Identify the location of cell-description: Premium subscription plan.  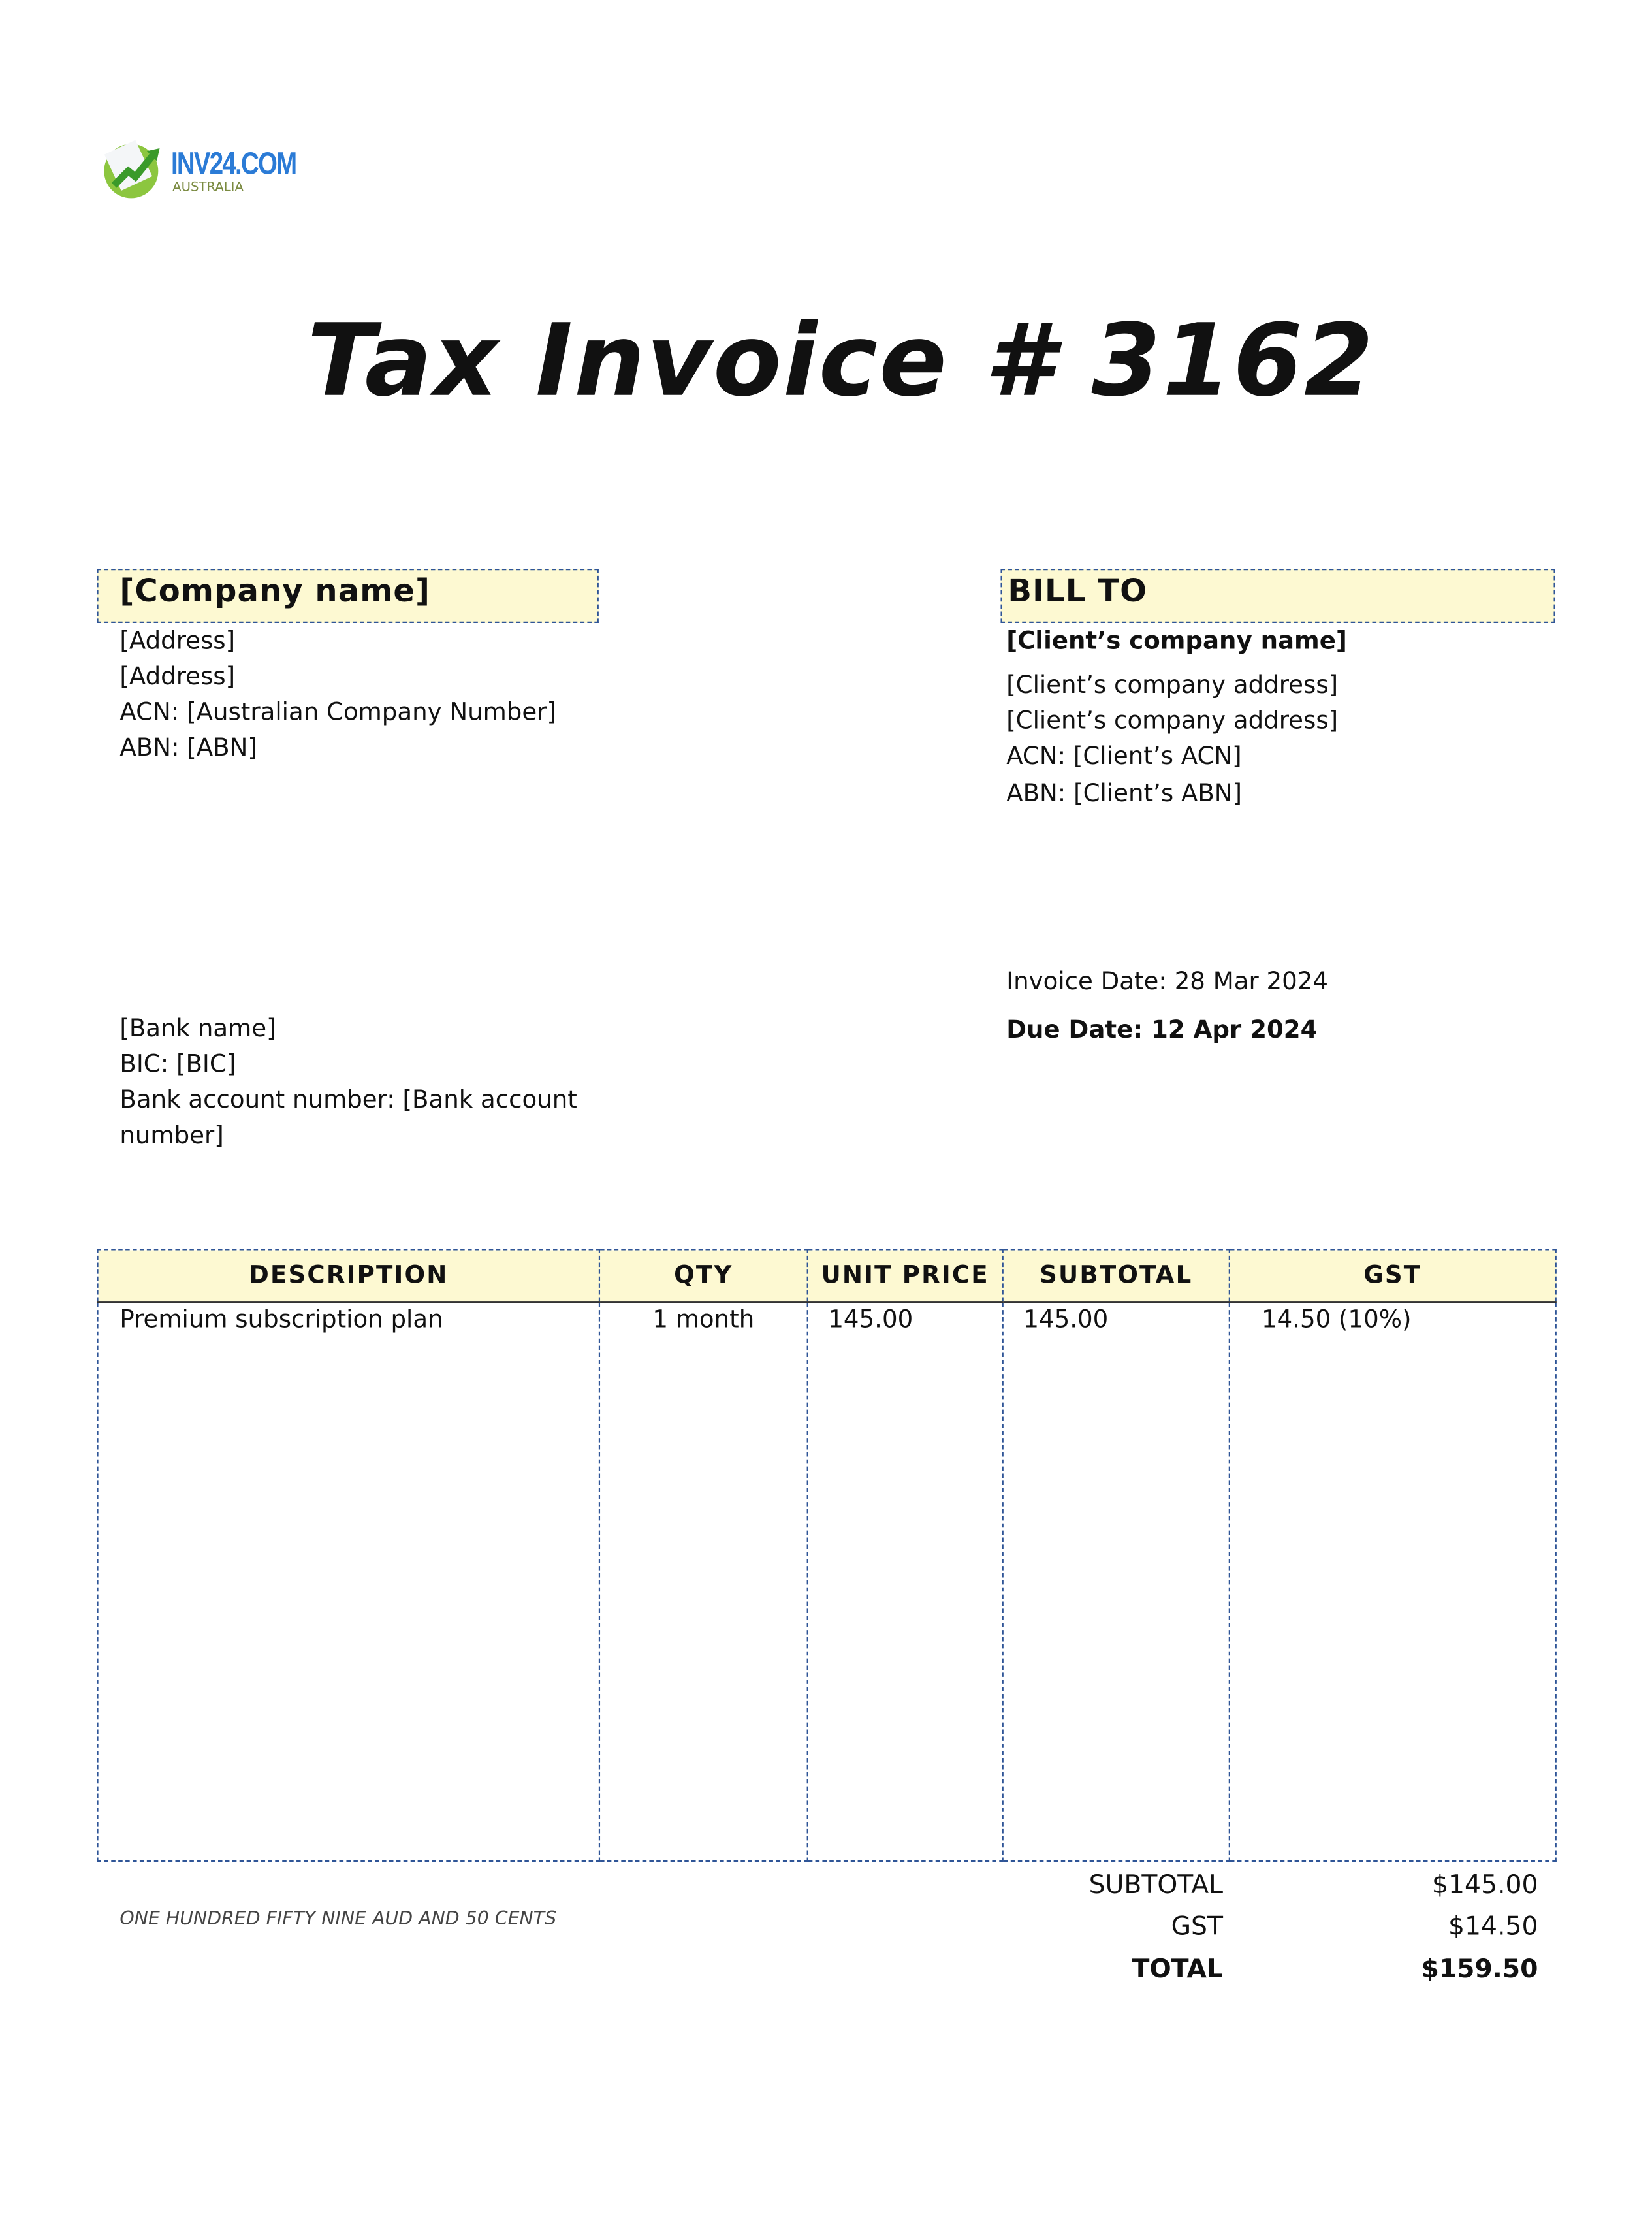
(349, 1582).